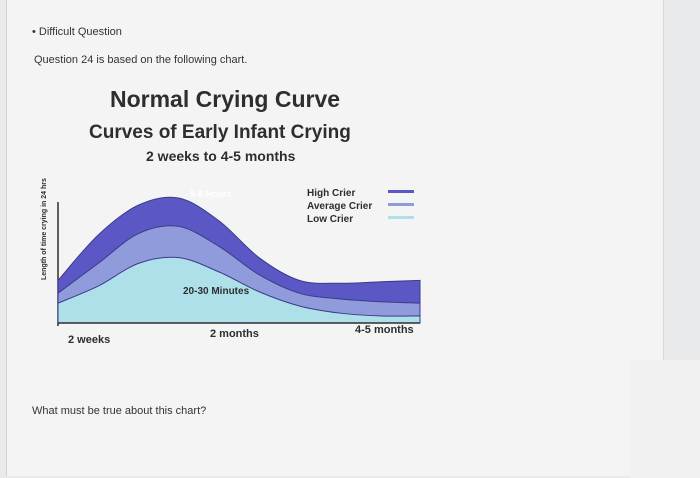 Image resolution: width=700 pixels, height=478 pixels. What do you see at coordinates (89, 340) in the screenshot?
I see `x-tick-2-weeks: 2 weeks` at bounding box center [89, 340].